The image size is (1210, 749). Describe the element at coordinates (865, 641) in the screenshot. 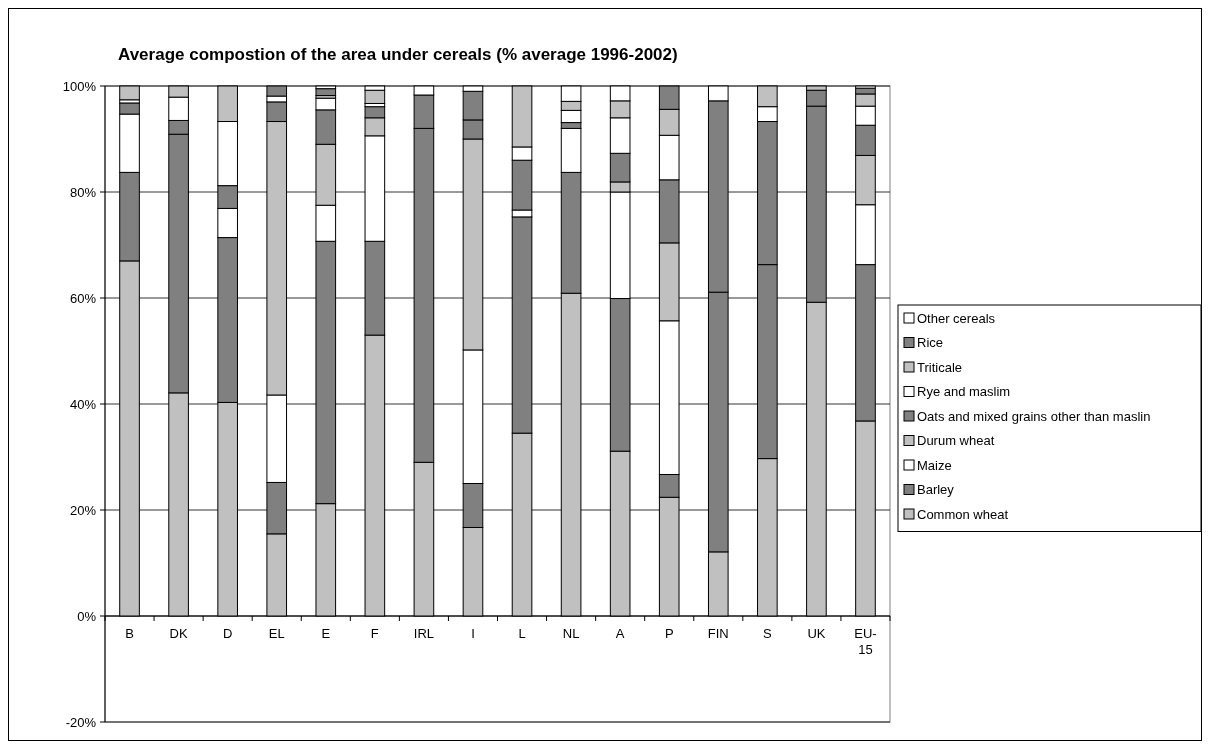

I see `x-tick-label: EU-15` at that location.